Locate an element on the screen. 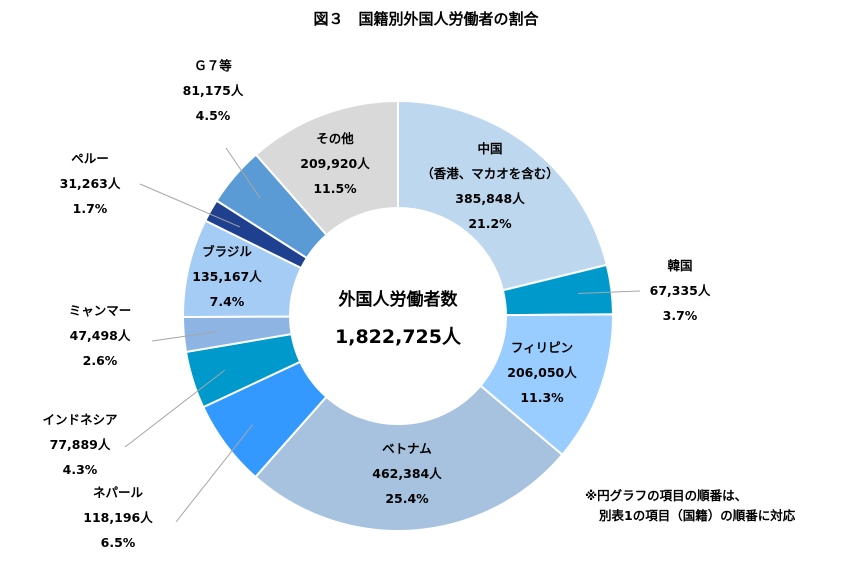 Image resolution: width=852 pixels, height=578 pixels. center-value: 1,822,725人 is located at coordinates (398, 337).